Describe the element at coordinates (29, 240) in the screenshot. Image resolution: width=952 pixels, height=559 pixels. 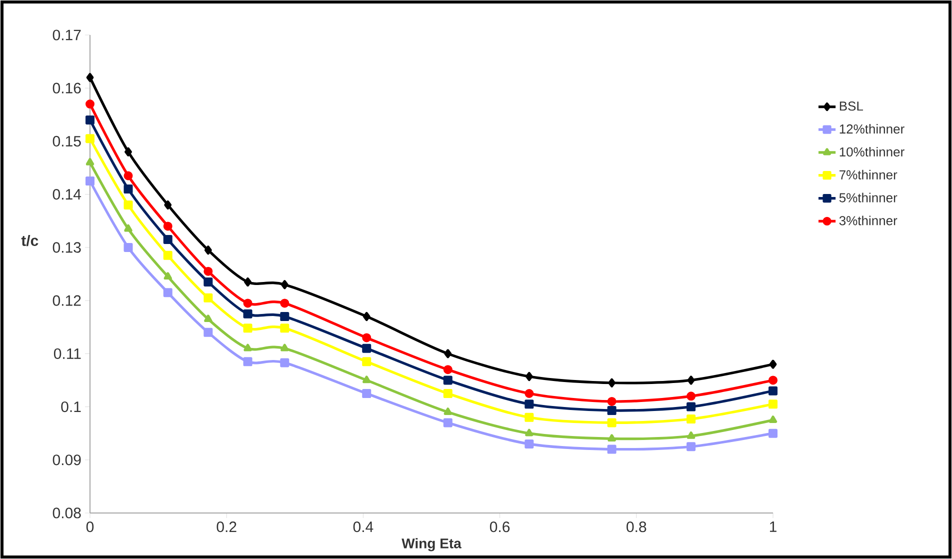
I see `y-axis-title: t/c` at that location.